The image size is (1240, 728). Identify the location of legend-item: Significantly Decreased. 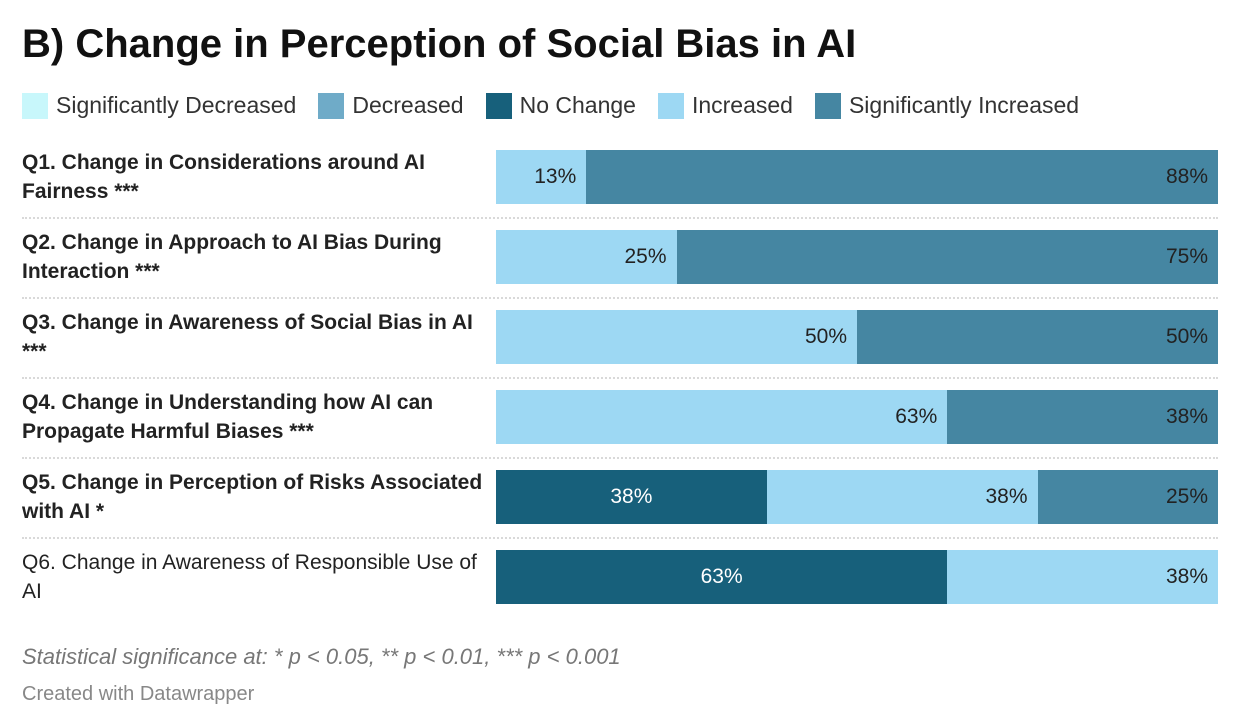
(159, 105).